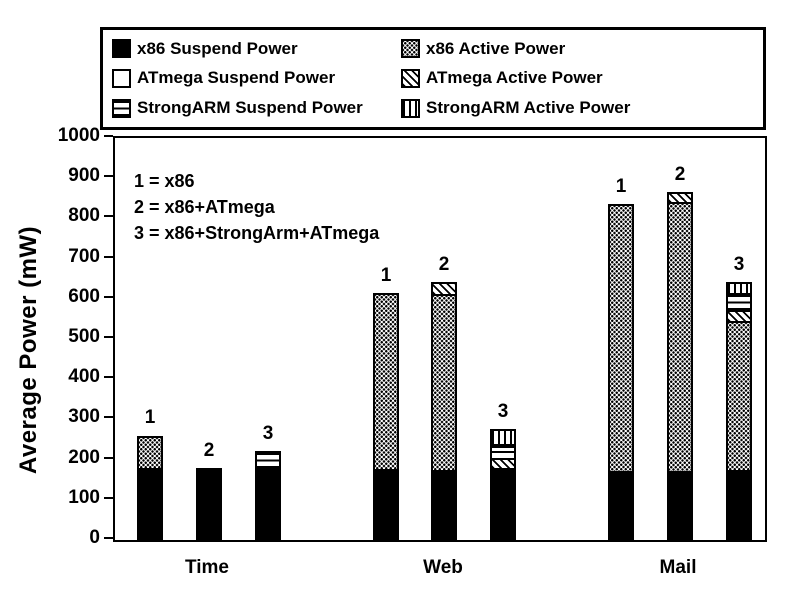 This screenshot has width=792, height=612. What do you see at coordinates (84, 216) in the screenshot?
I see `y-tick-label: 800` at bounding box center [84, 216].